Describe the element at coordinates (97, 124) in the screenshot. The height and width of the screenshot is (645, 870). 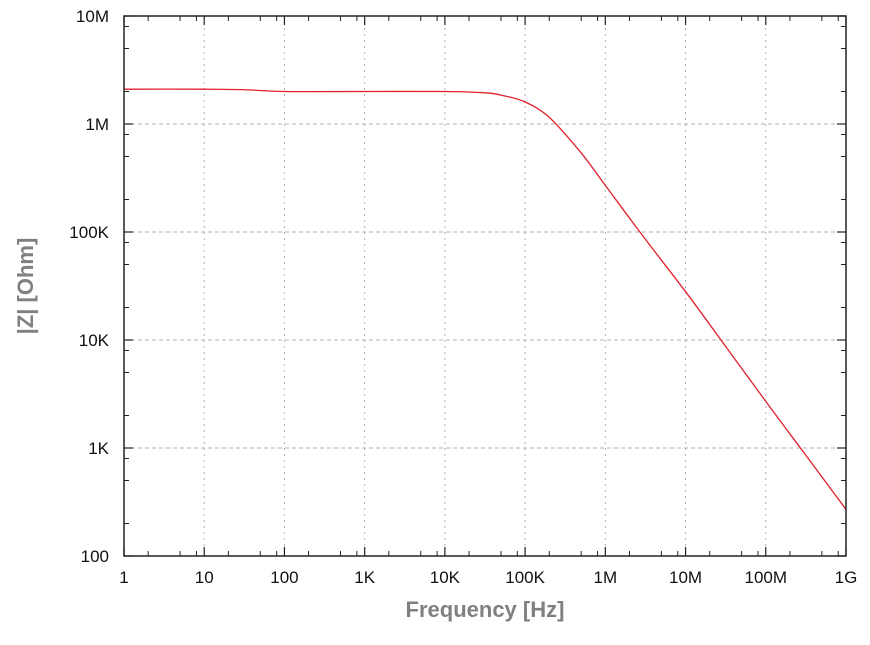
I see `y-tick-label: 1M` at that location.